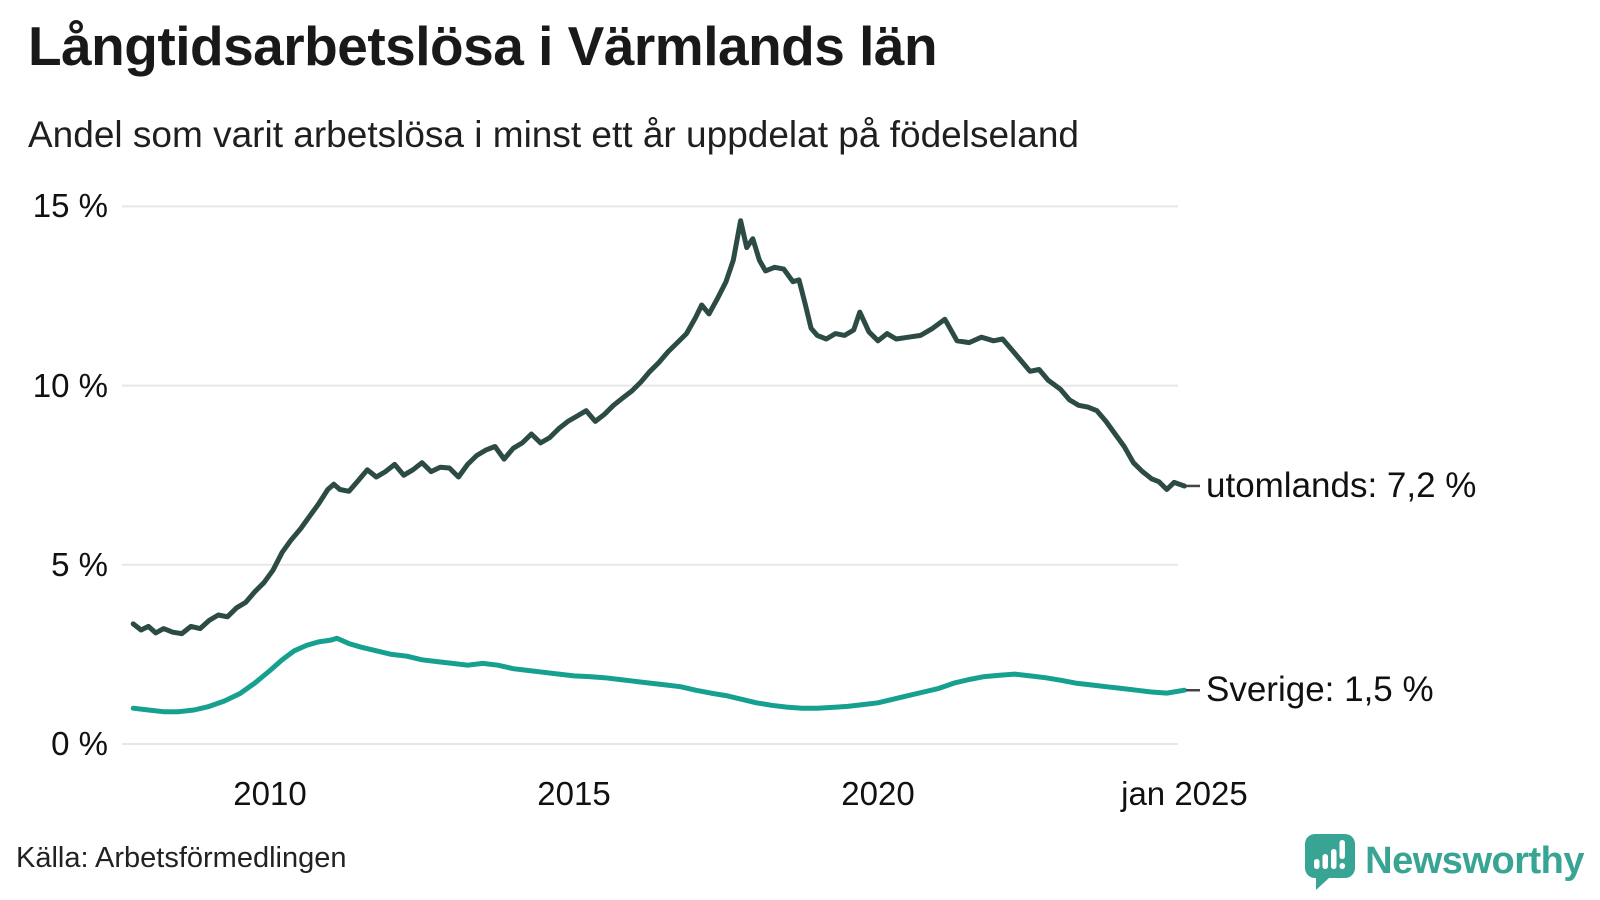 This screenshot has height=900, width=1600. Describe the element at coordinates (270, 793) in the screenshot. I see `x-axis-tick-label: 2010` at that location.